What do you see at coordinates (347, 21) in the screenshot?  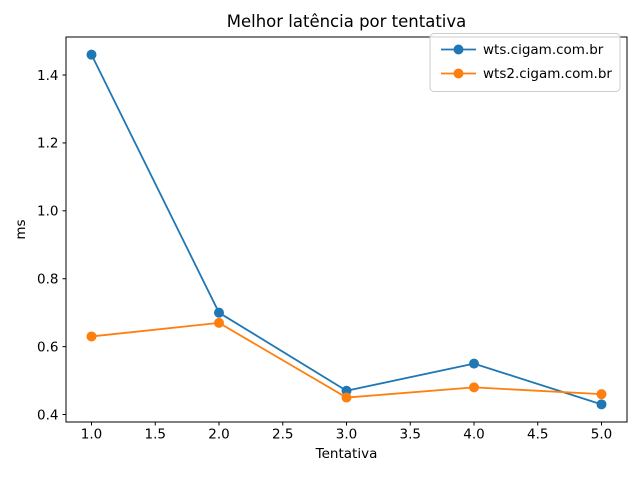 I see `chart-title: Melhor latência por tentativa` at bounding box center [347, 21].